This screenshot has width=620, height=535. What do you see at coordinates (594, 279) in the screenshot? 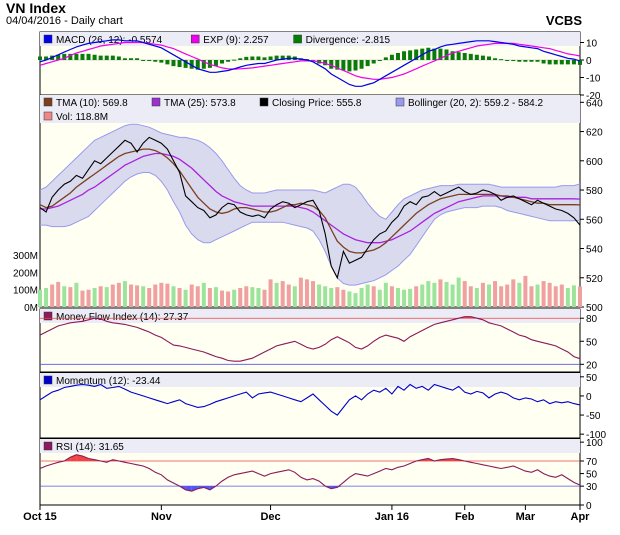
I see `price-tick-label: 520` at bounding box center [594, 279].